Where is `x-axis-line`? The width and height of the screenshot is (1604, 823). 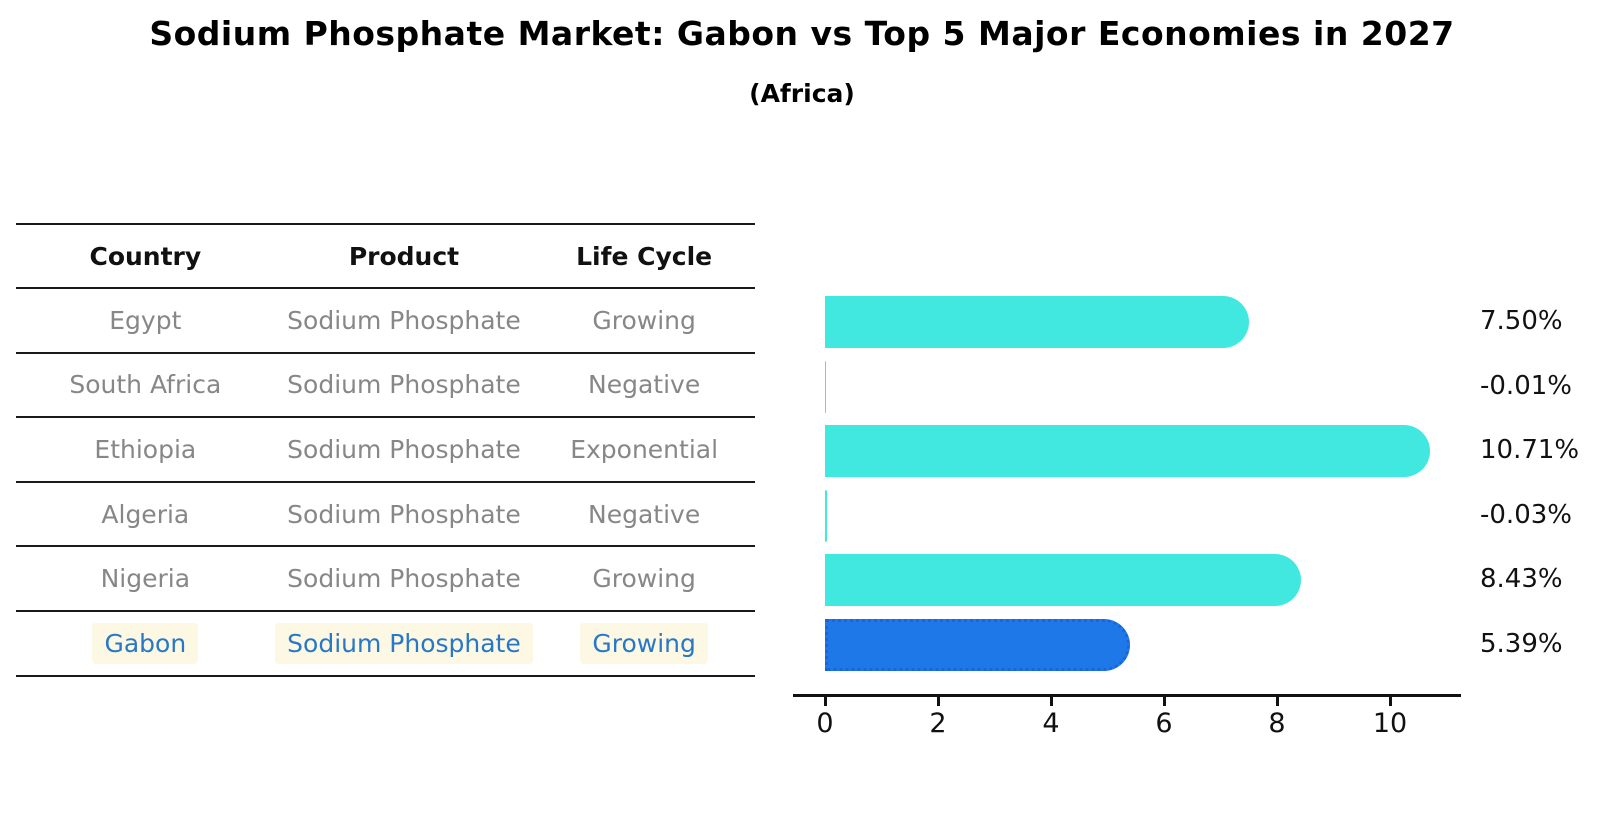
x-axis-line is located at coordinates (1127, 695).